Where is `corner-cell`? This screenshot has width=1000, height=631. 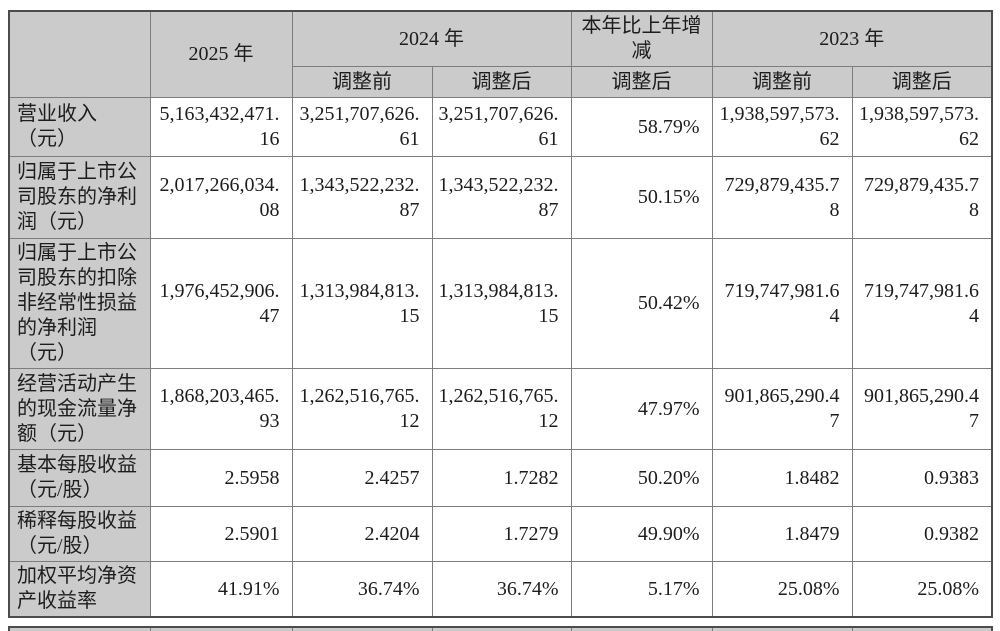
corner-cell is located at coordinates (79, 54).